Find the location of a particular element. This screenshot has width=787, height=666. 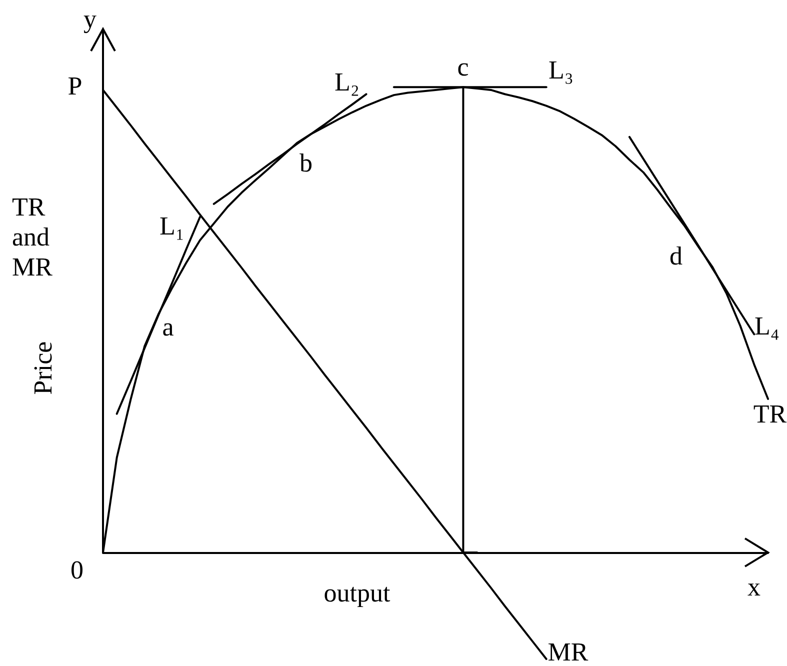

series-label: L₃ is located at coordinates (561, 70).